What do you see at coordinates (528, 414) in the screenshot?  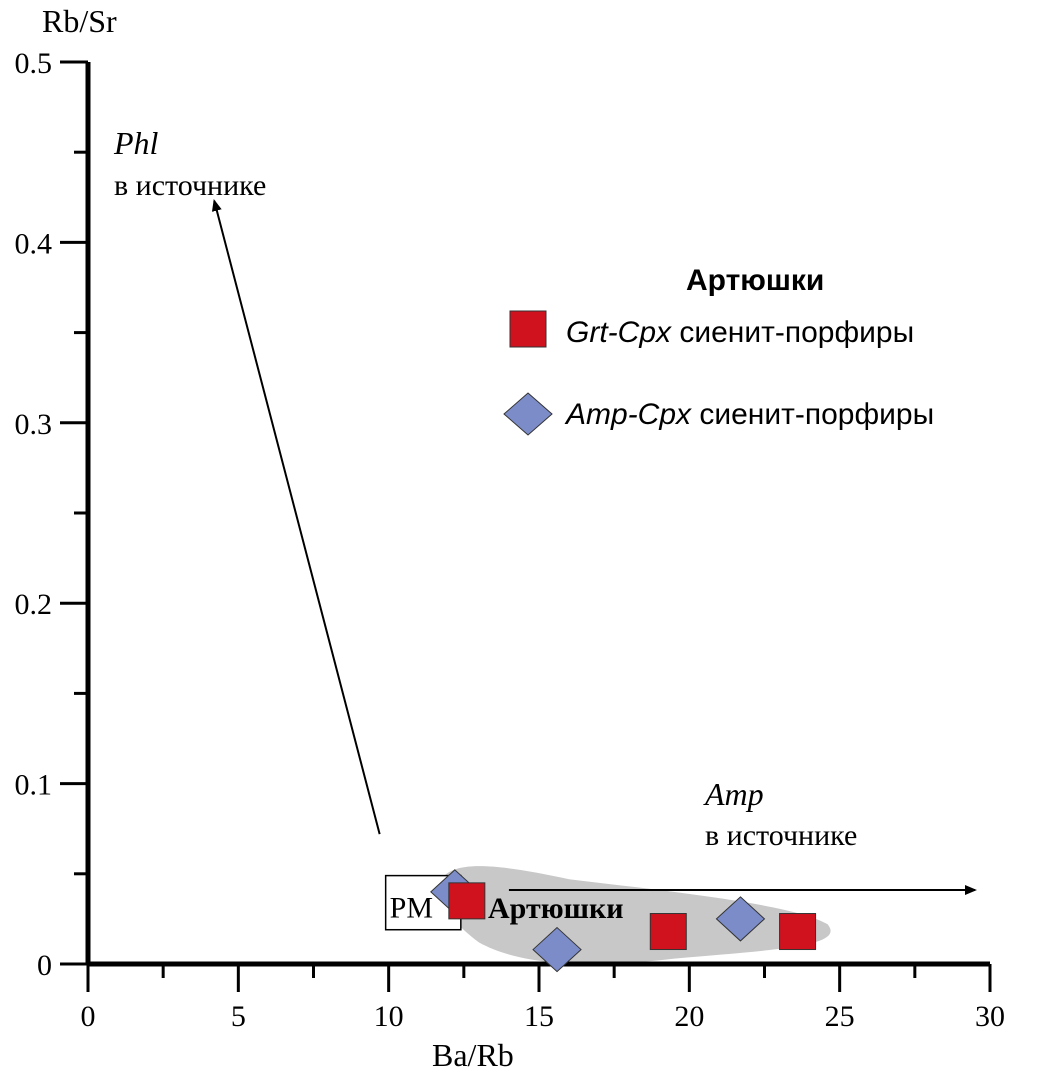 I see `legend-diamond-marker` at bounding box center [528, 414].